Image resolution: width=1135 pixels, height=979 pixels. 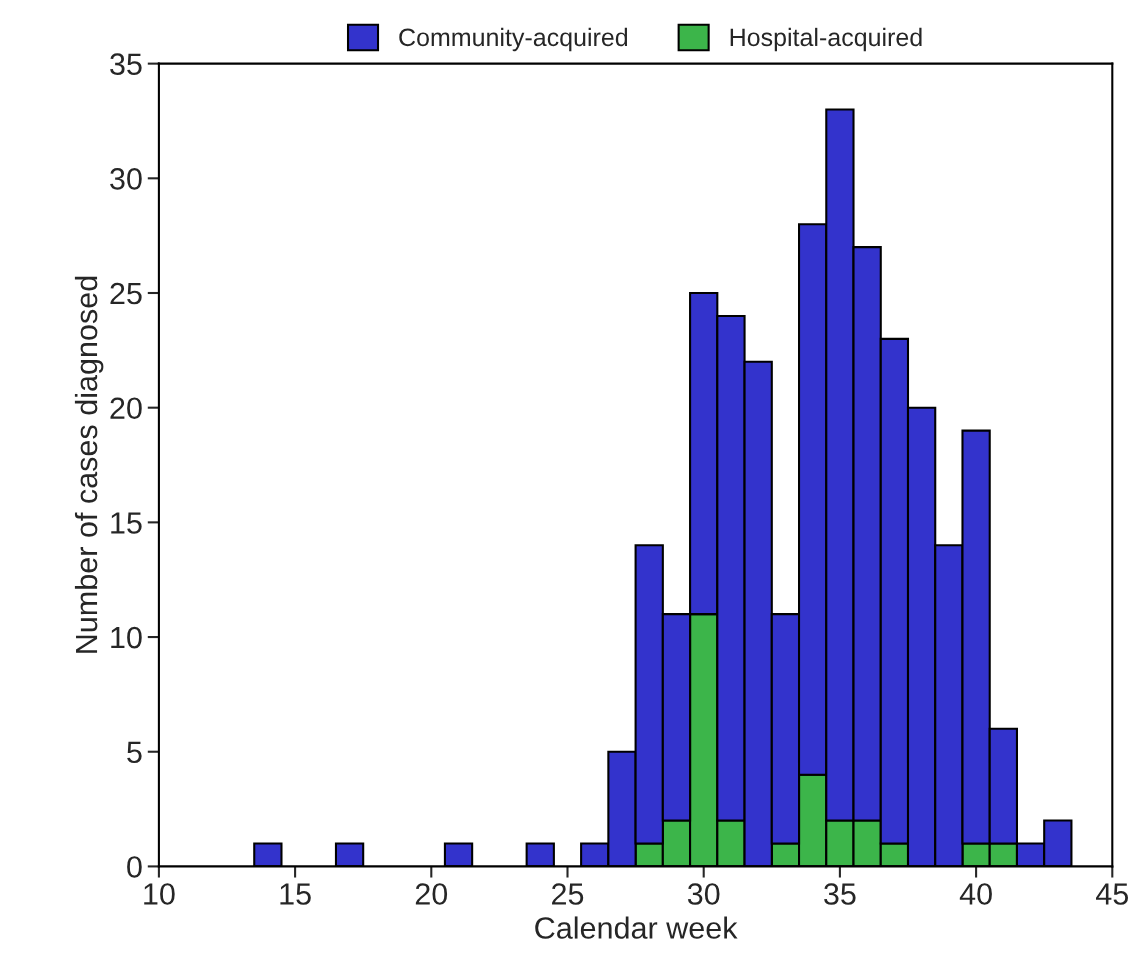 What do you see at coordinates (126, 523) in the screenshot?
I see `y-tick-label: 15` at bounding box center [126, 523].